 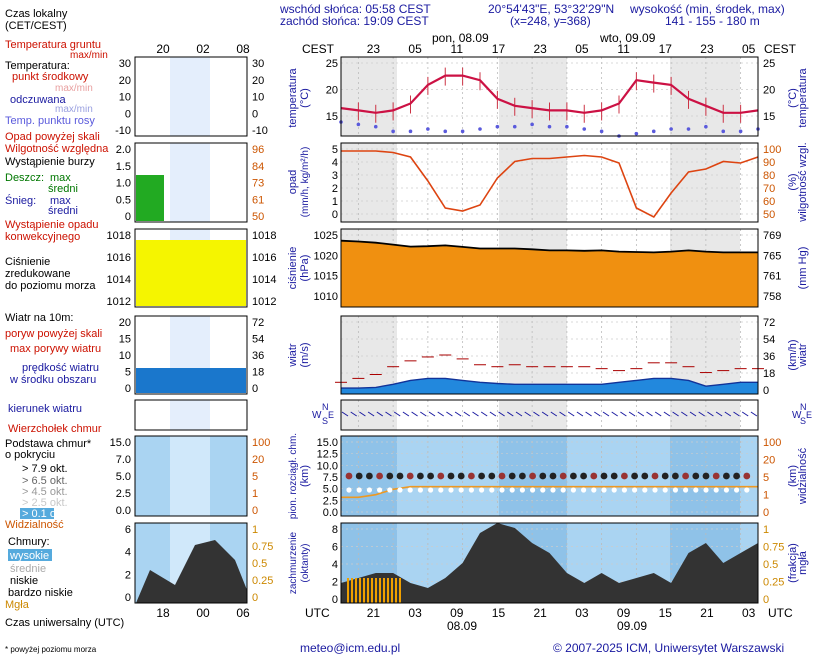 I want to click on cov-rtick: 0.75, so click(x=773, y=548).